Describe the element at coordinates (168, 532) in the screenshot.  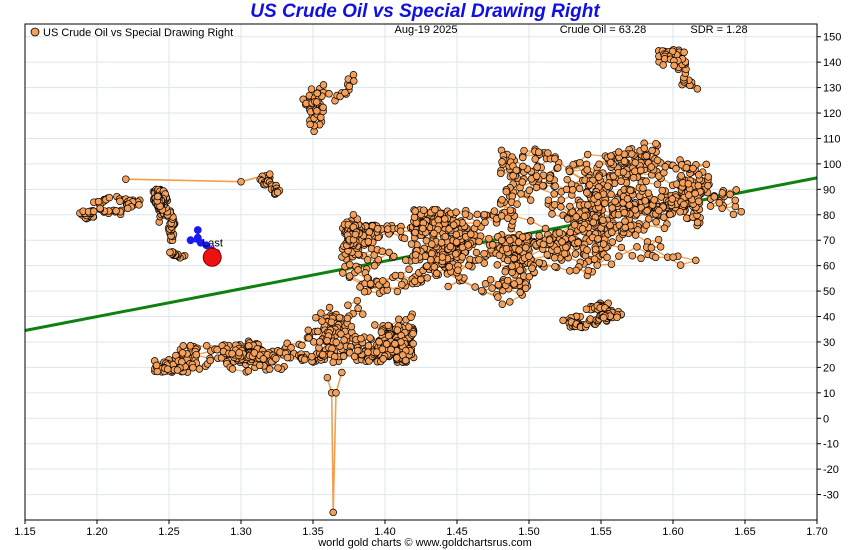
I see `x-tick-label: 1.25` at that location.